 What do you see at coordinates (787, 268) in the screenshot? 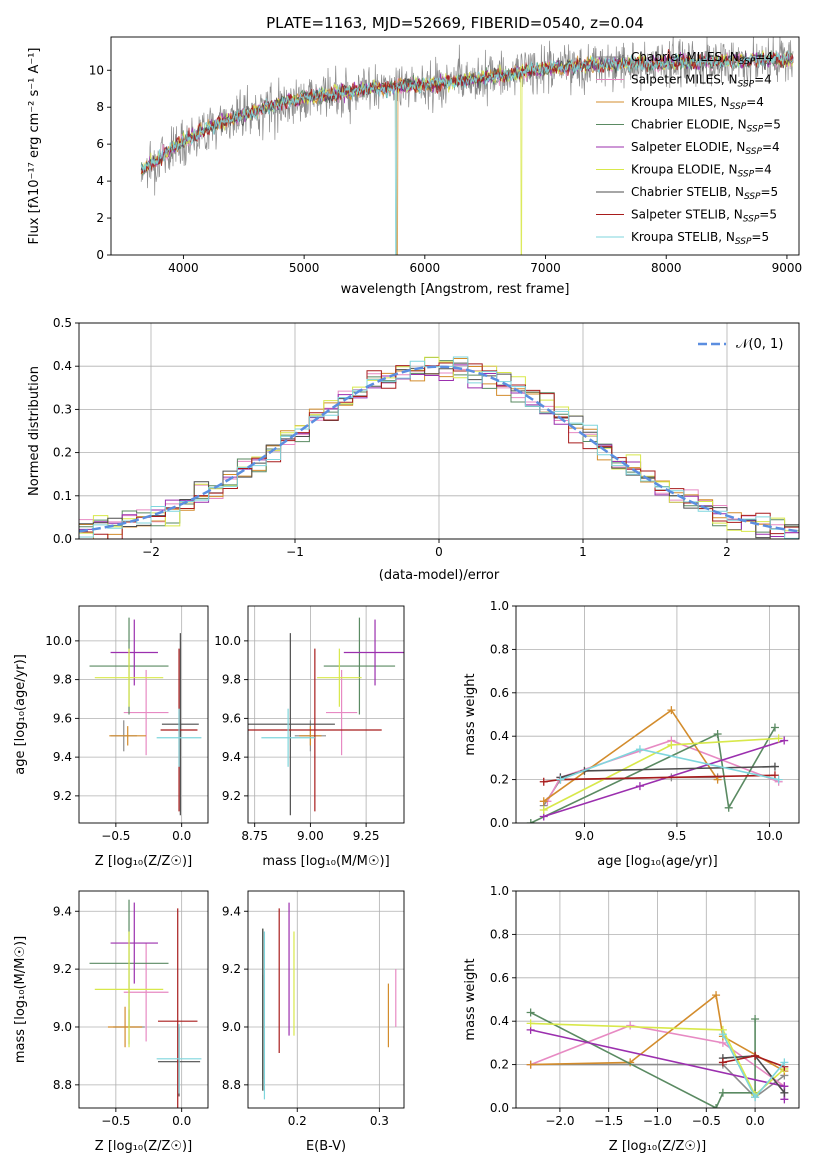
I see `x-tick-label: 9000` at bounding box center [787, 268].